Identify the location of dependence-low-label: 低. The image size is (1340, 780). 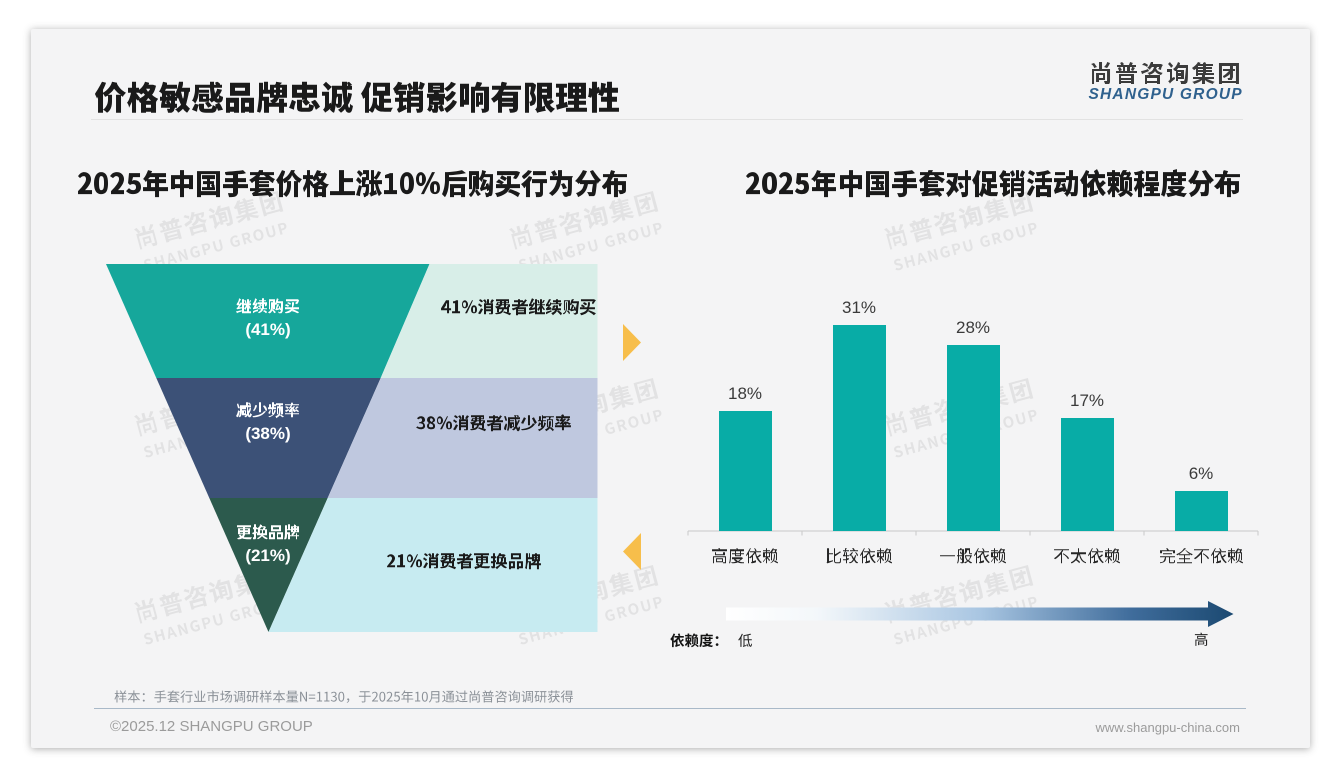
(746, 640).